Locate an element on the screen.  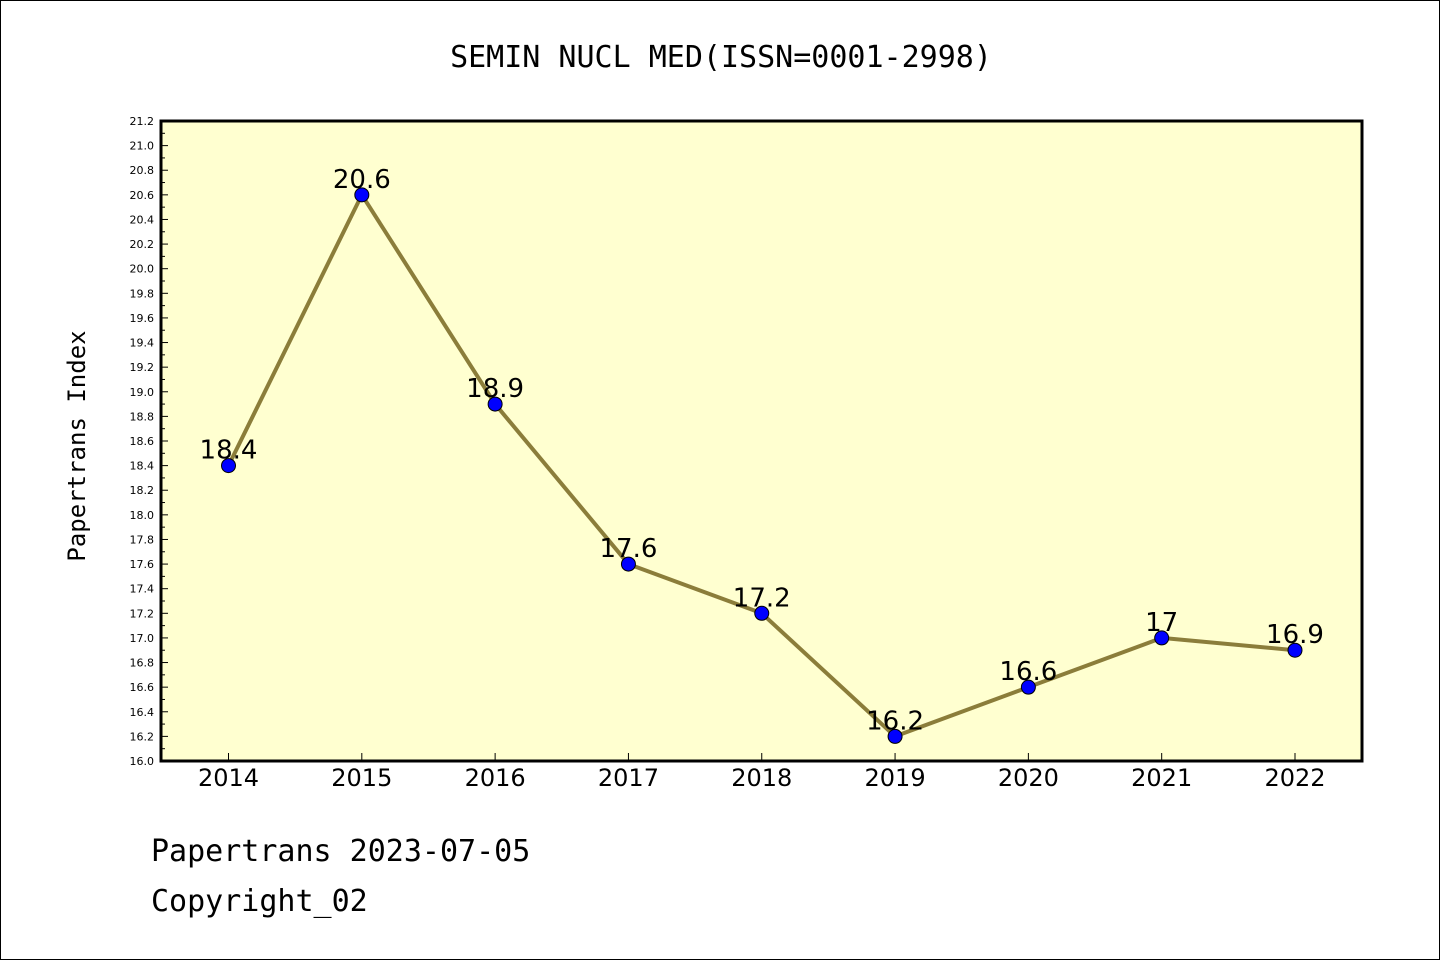
x-tick-label: 2014 is located at coordinates (228, 778).